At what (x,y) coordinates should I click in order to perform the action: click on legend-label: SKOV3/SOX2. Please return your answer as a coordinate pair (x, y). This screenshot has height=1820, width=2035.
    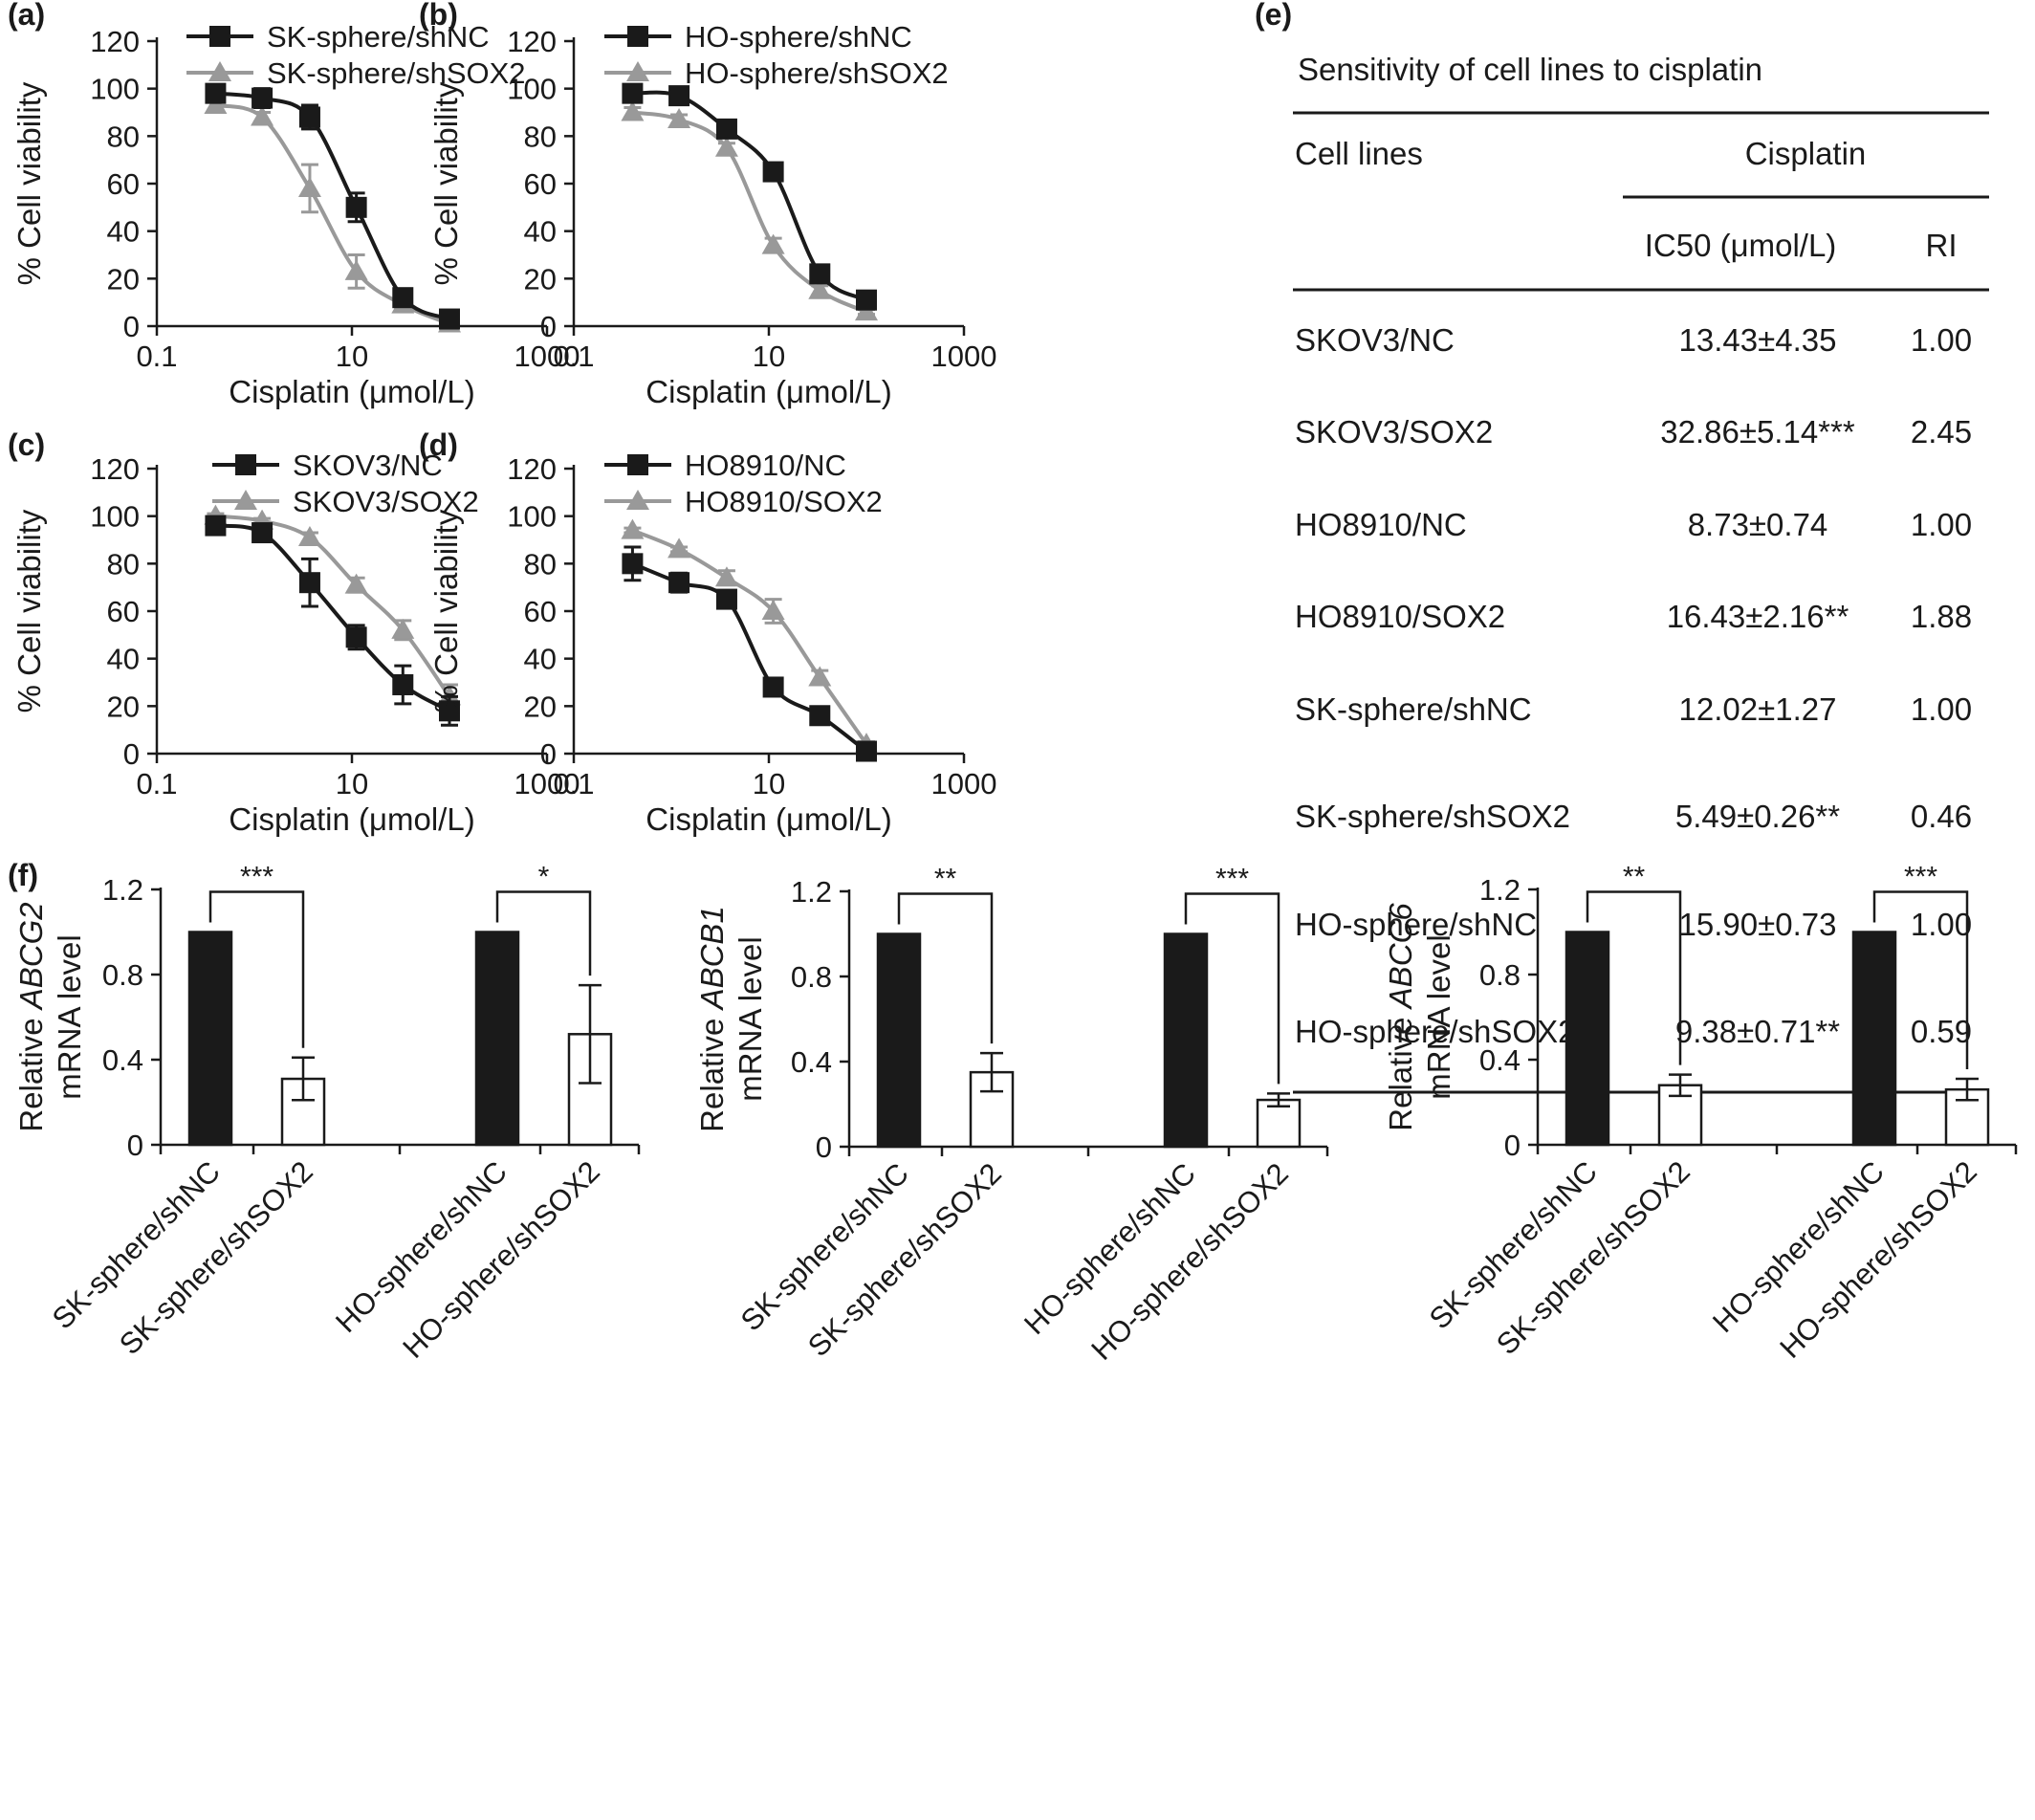
    Looking at the image, I should click on (386, 502).